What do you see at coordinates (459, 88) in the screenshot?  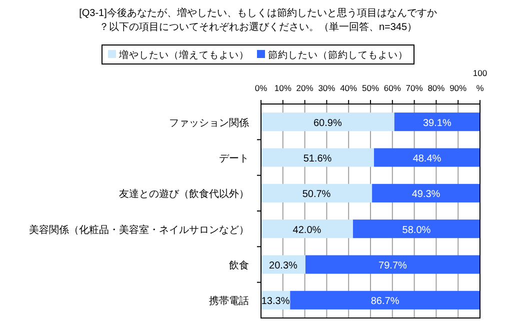 I see `x-tick-label: 90%` at bounding box center [459, 88].